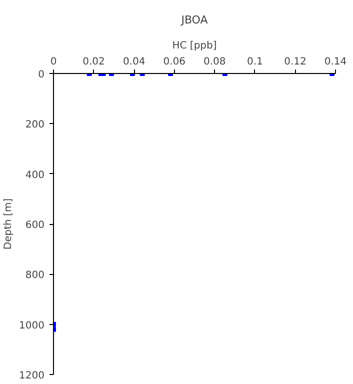  I want to click on x-tick-label: 0.12, so click(295, 62).